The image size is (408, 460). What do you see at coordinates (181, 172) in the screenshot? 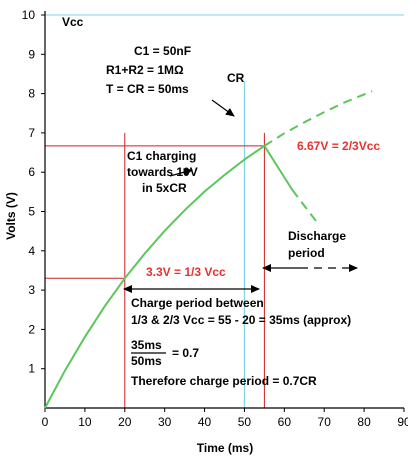
I see `charging-pointer-arrow` at bounding box center [181, 172].